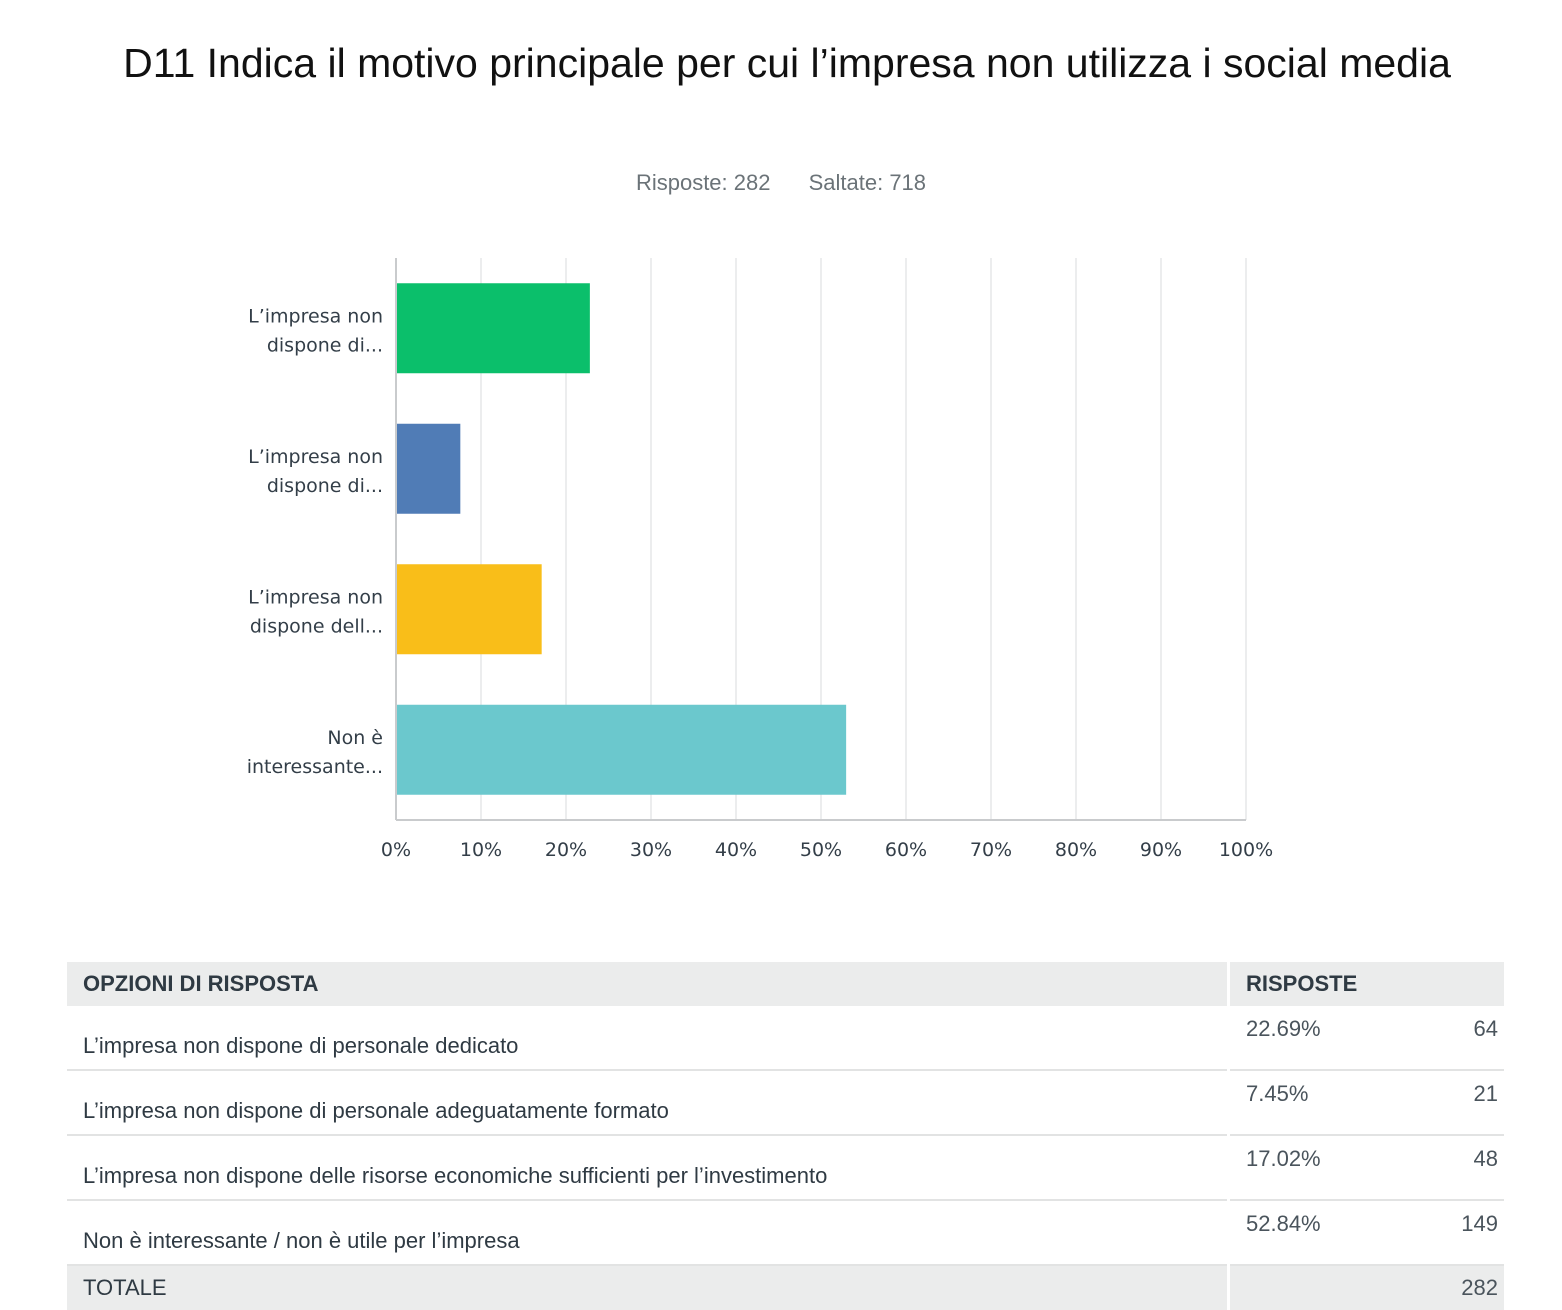  What do you see at coordinates (1319, 1233) in the screenshot?
I see `row-percent: 52.84%` at bounding box center [1319, 1233].